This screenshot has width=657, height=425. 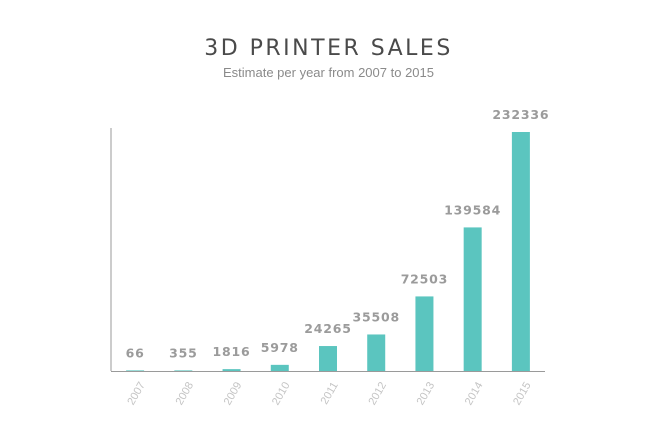 I want to click on bar-2015, so click(x=520, y=251).